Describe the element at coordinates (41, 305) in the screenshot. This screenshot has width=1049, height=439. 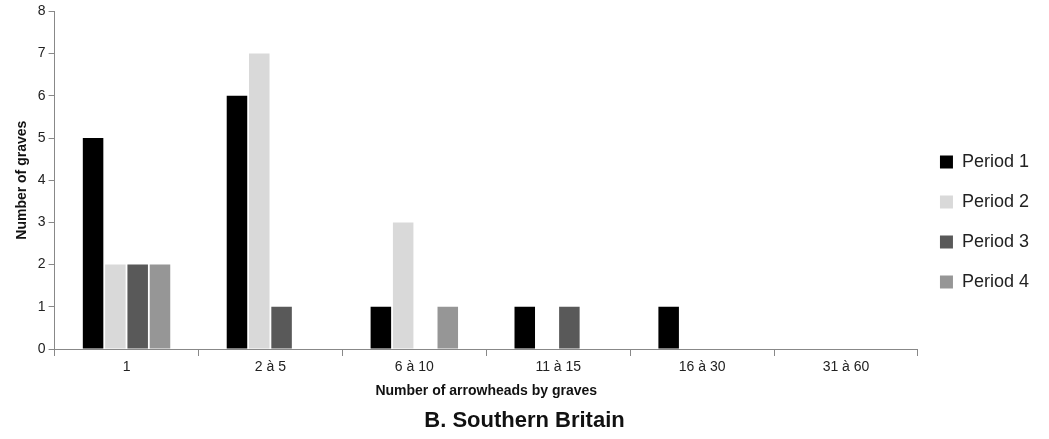
I see `y-tick-label: 1` at that location.